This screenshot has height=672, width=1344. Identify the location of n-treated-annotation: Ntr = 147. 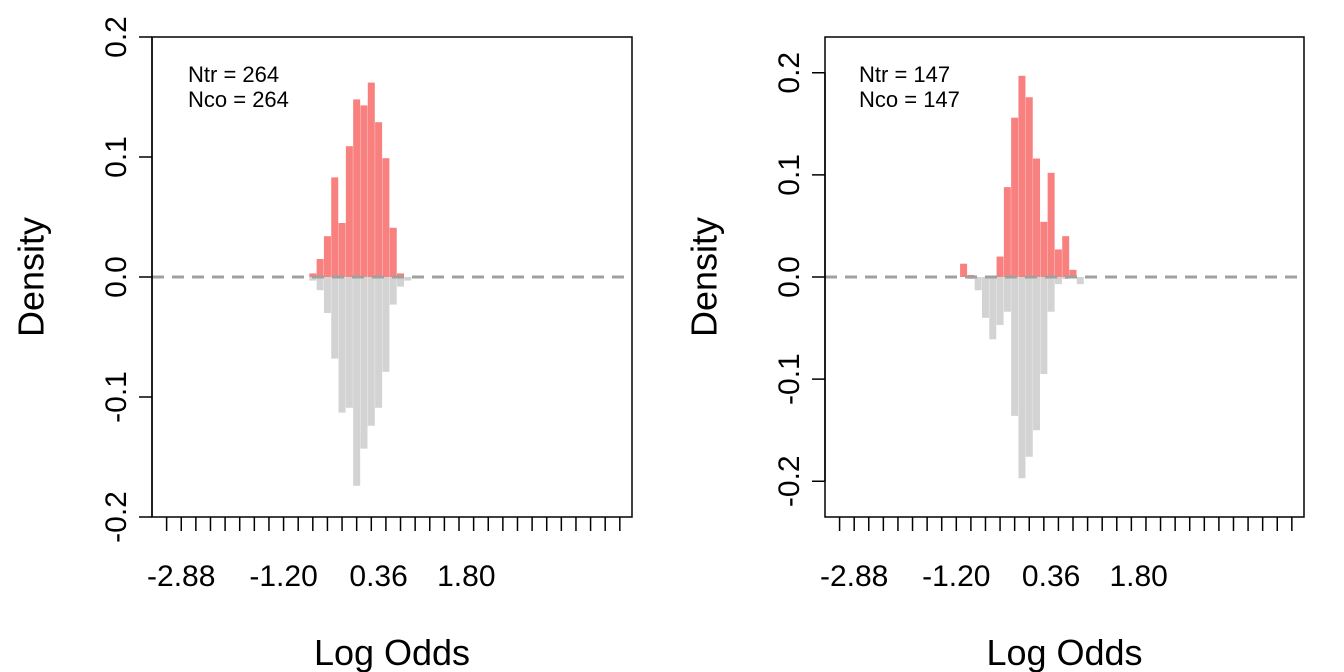
(904, 74).